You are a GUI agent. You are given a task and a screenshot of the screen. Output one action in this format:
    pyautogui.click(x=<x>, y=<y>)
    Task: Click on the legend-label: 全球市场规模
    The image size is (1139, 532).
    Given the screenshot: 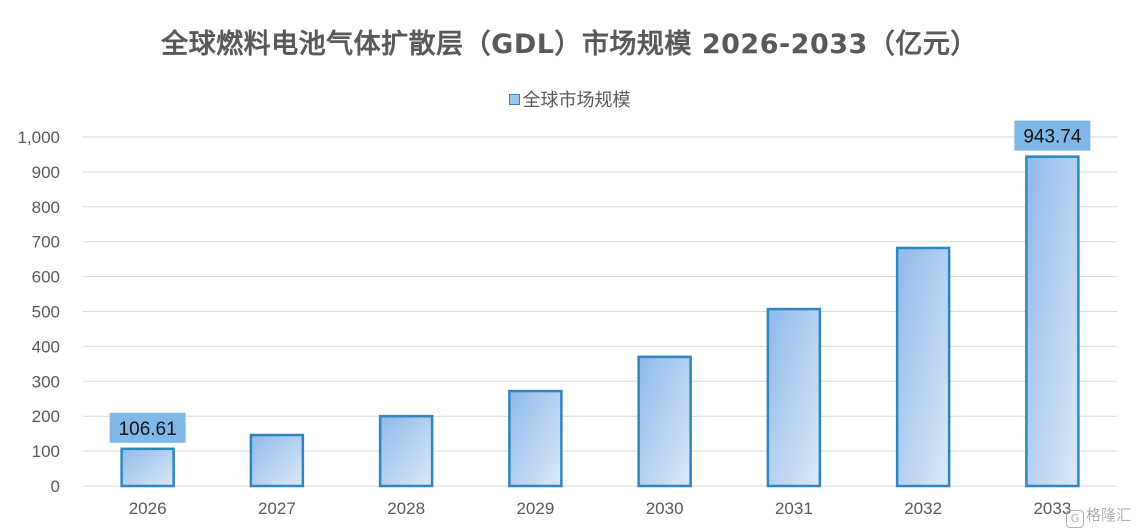 What is the action you would take?
    pyautogui.click(x=576, y=100)
    